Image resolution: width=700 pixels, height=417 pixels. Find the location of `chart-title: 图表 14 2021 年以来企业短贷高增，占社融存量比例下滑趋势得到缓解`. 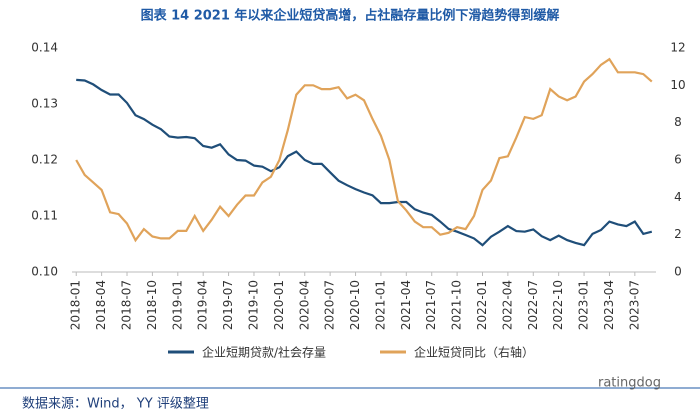

chart-title: 图表 14 2021 年以来企业短贷高增，占社融存量比例下滑趋势得到缓解 is located at coordinates (350, 16).